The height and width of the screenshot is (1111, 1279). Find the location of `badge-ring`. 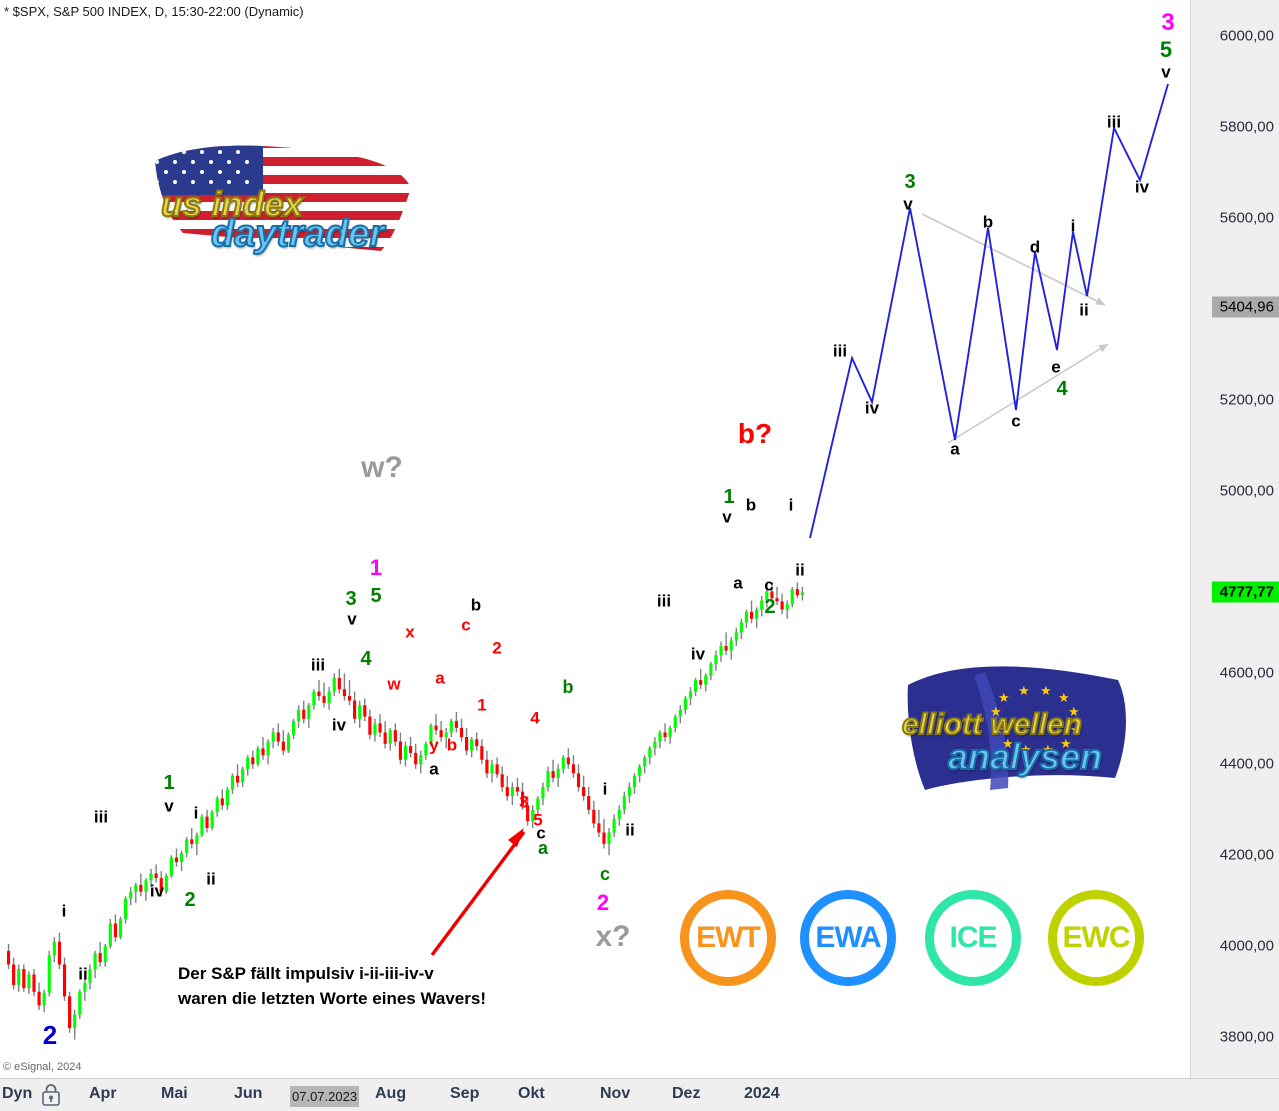

badge-ring is located at coordinates (1096, 938).